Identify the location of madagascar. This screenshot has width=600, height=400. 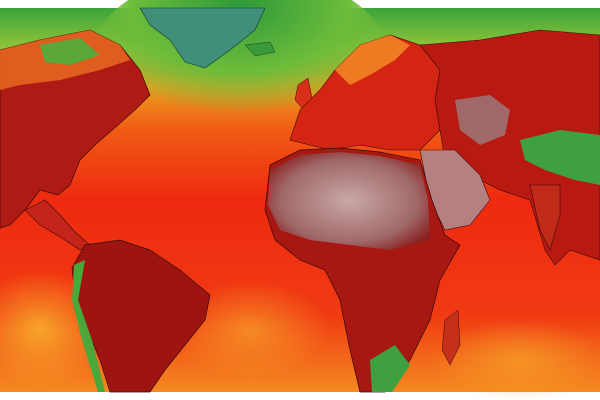
(451, 337).